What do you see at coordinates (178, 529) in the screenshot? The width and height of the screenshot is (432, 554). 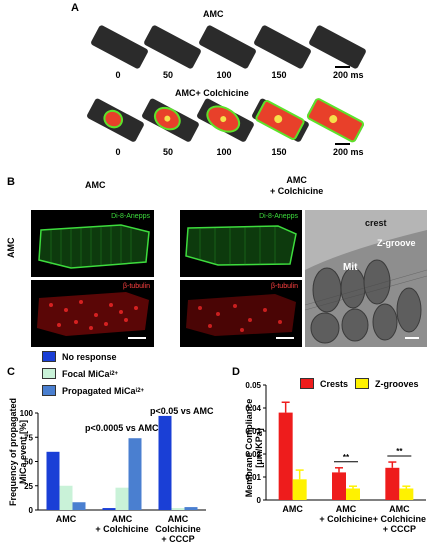 I see `x-category-label: AMC Colchicine + CCCP` at bounding box center [178, 529].